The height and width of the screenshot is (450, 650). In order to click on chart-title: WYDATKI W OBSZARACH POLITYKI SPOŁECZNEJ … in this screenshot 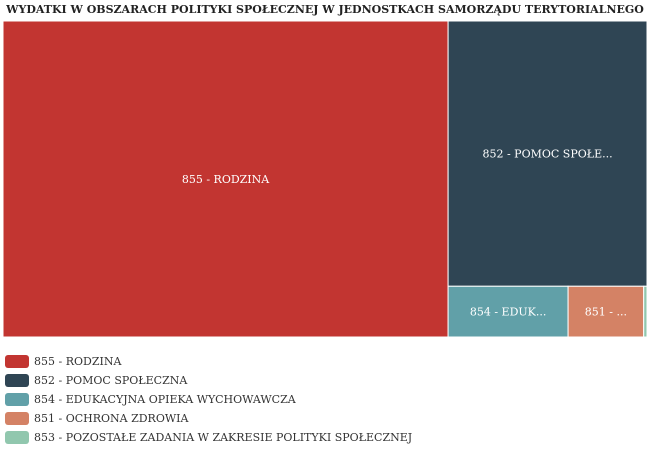, I will do `click(325, 9)`.